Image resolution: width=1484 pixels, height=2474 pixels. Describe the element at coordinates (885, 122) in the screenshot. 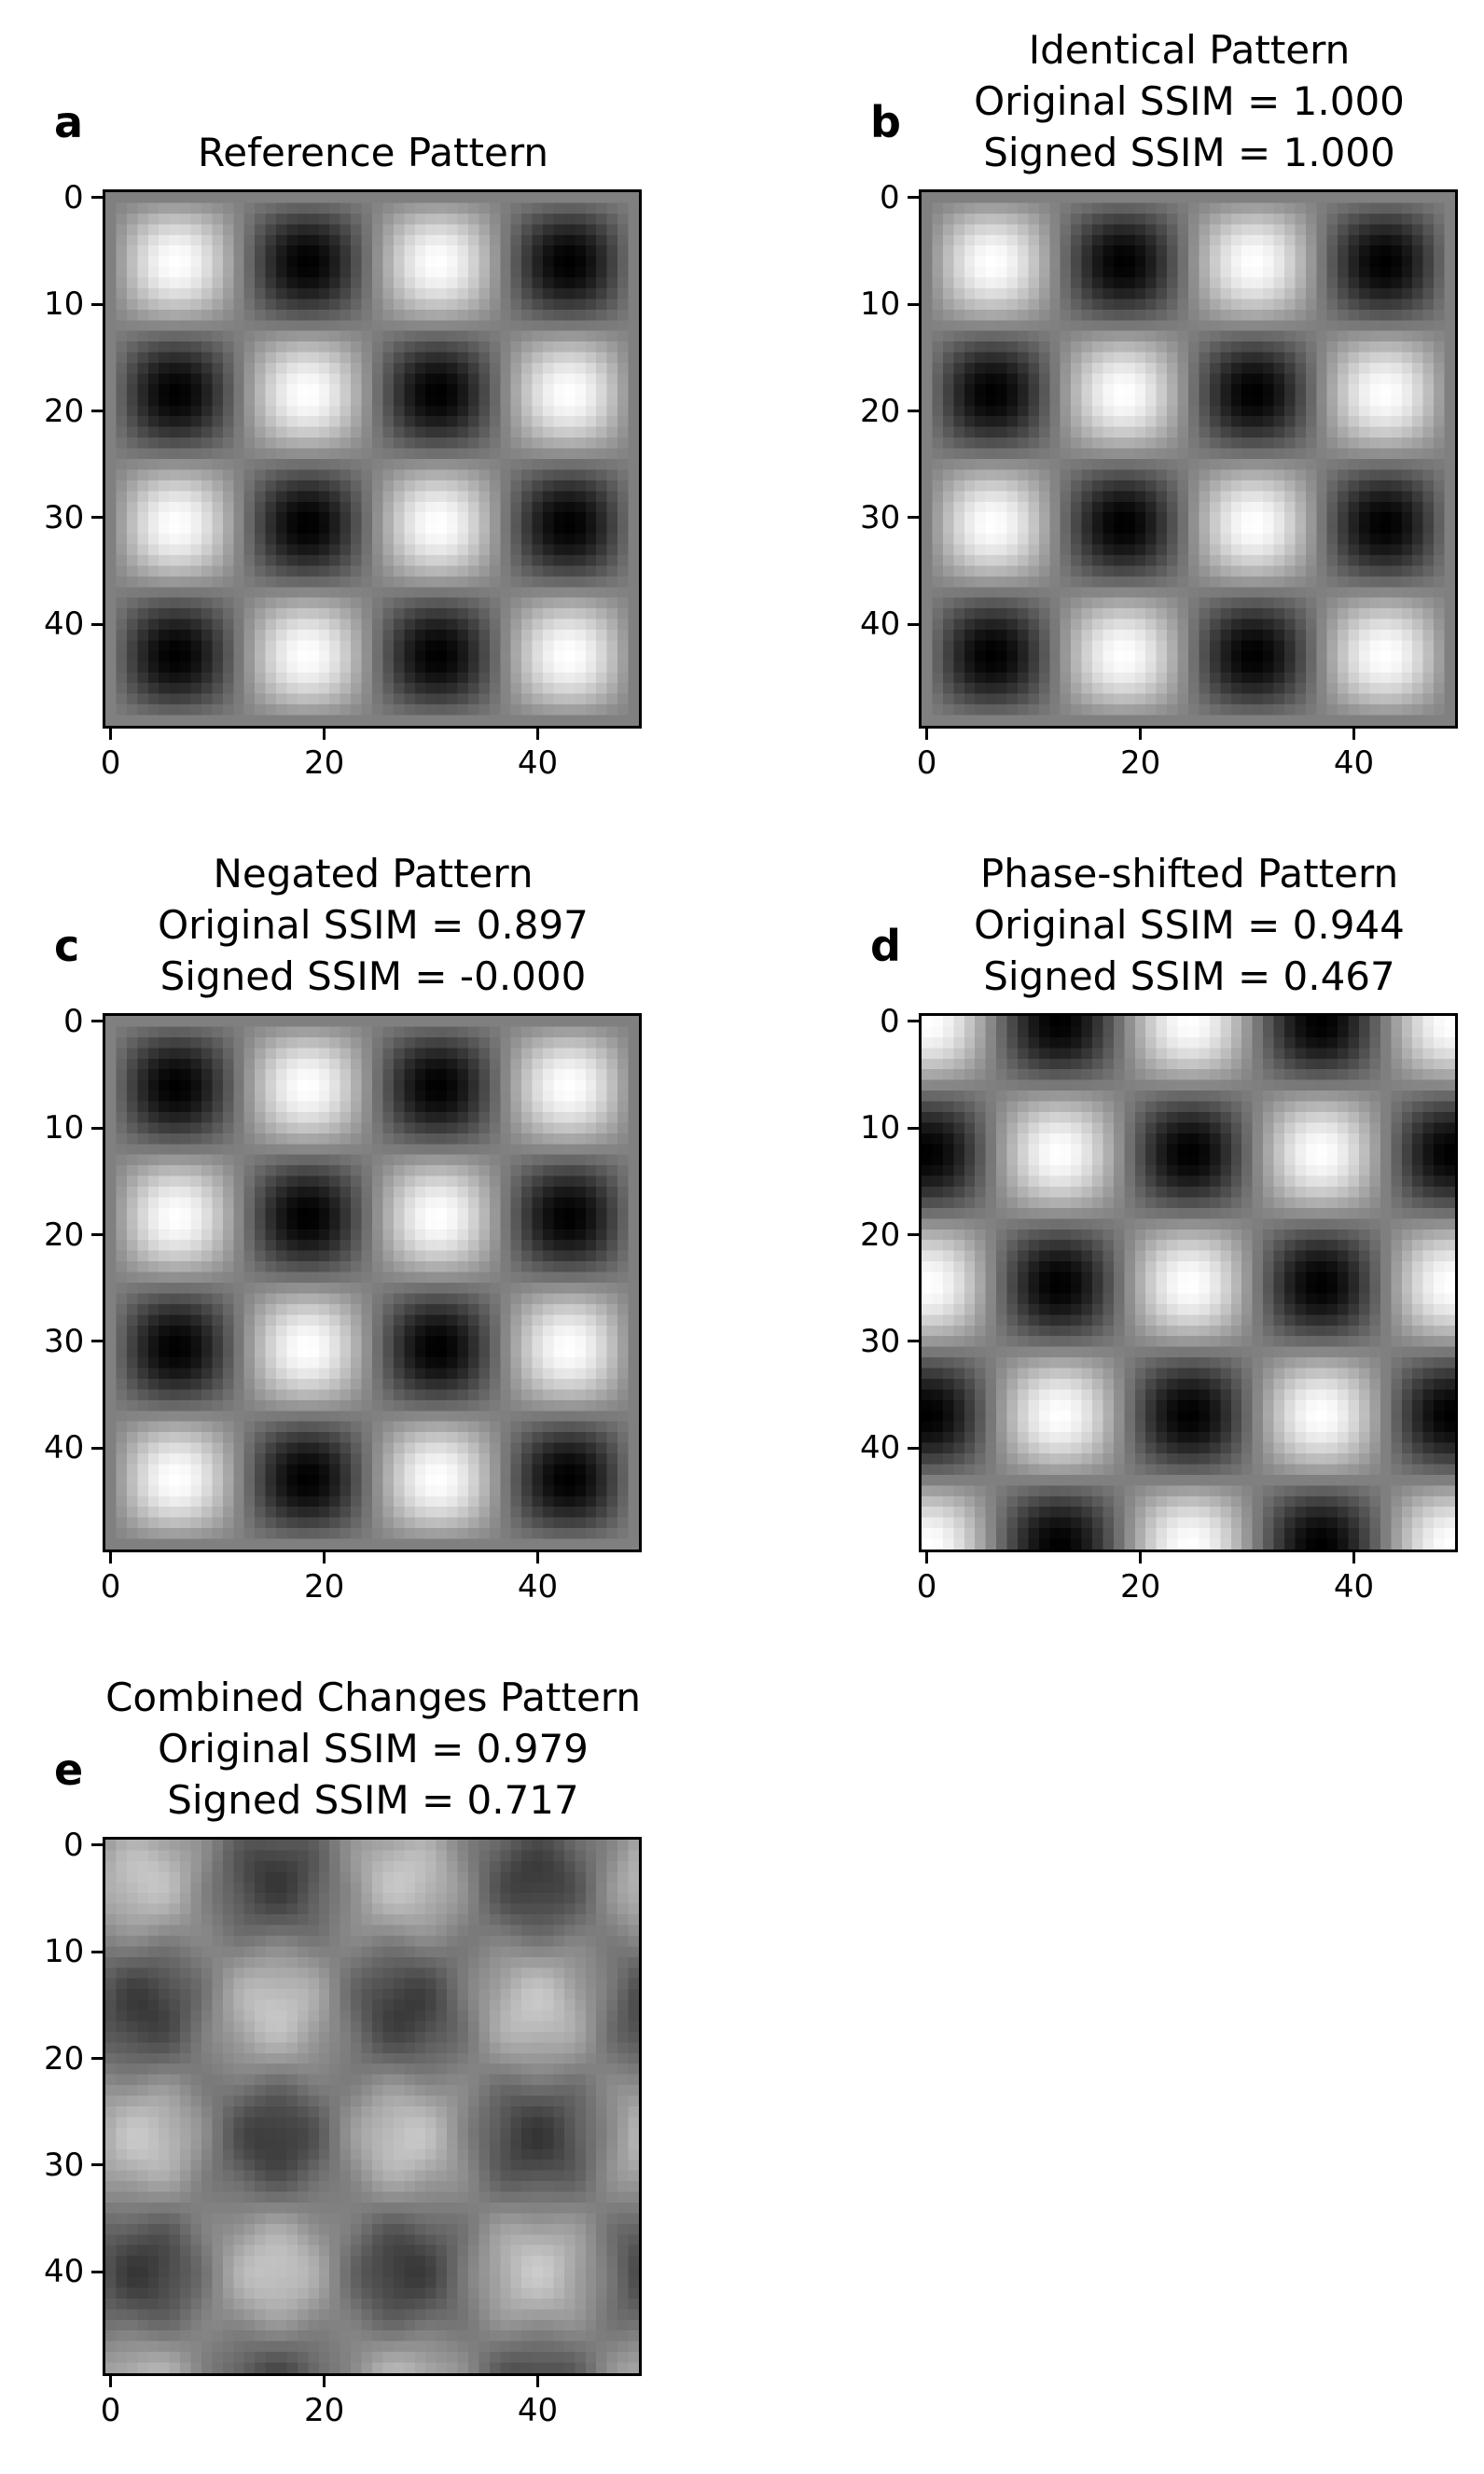

I see `panel-label: b` at that location.